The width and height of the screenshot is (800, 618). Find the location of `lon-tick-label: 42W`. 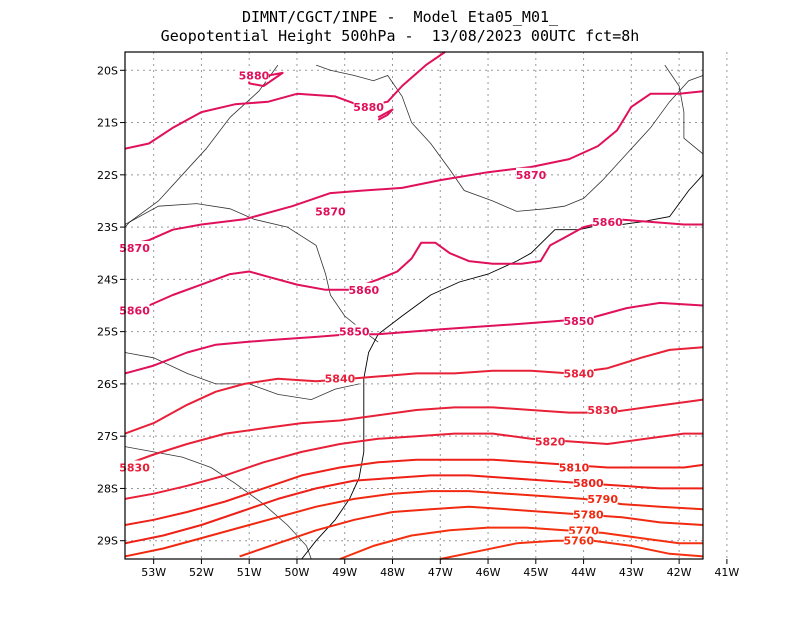

lon-tick-label: 42W is located at coordinates (679, 572).